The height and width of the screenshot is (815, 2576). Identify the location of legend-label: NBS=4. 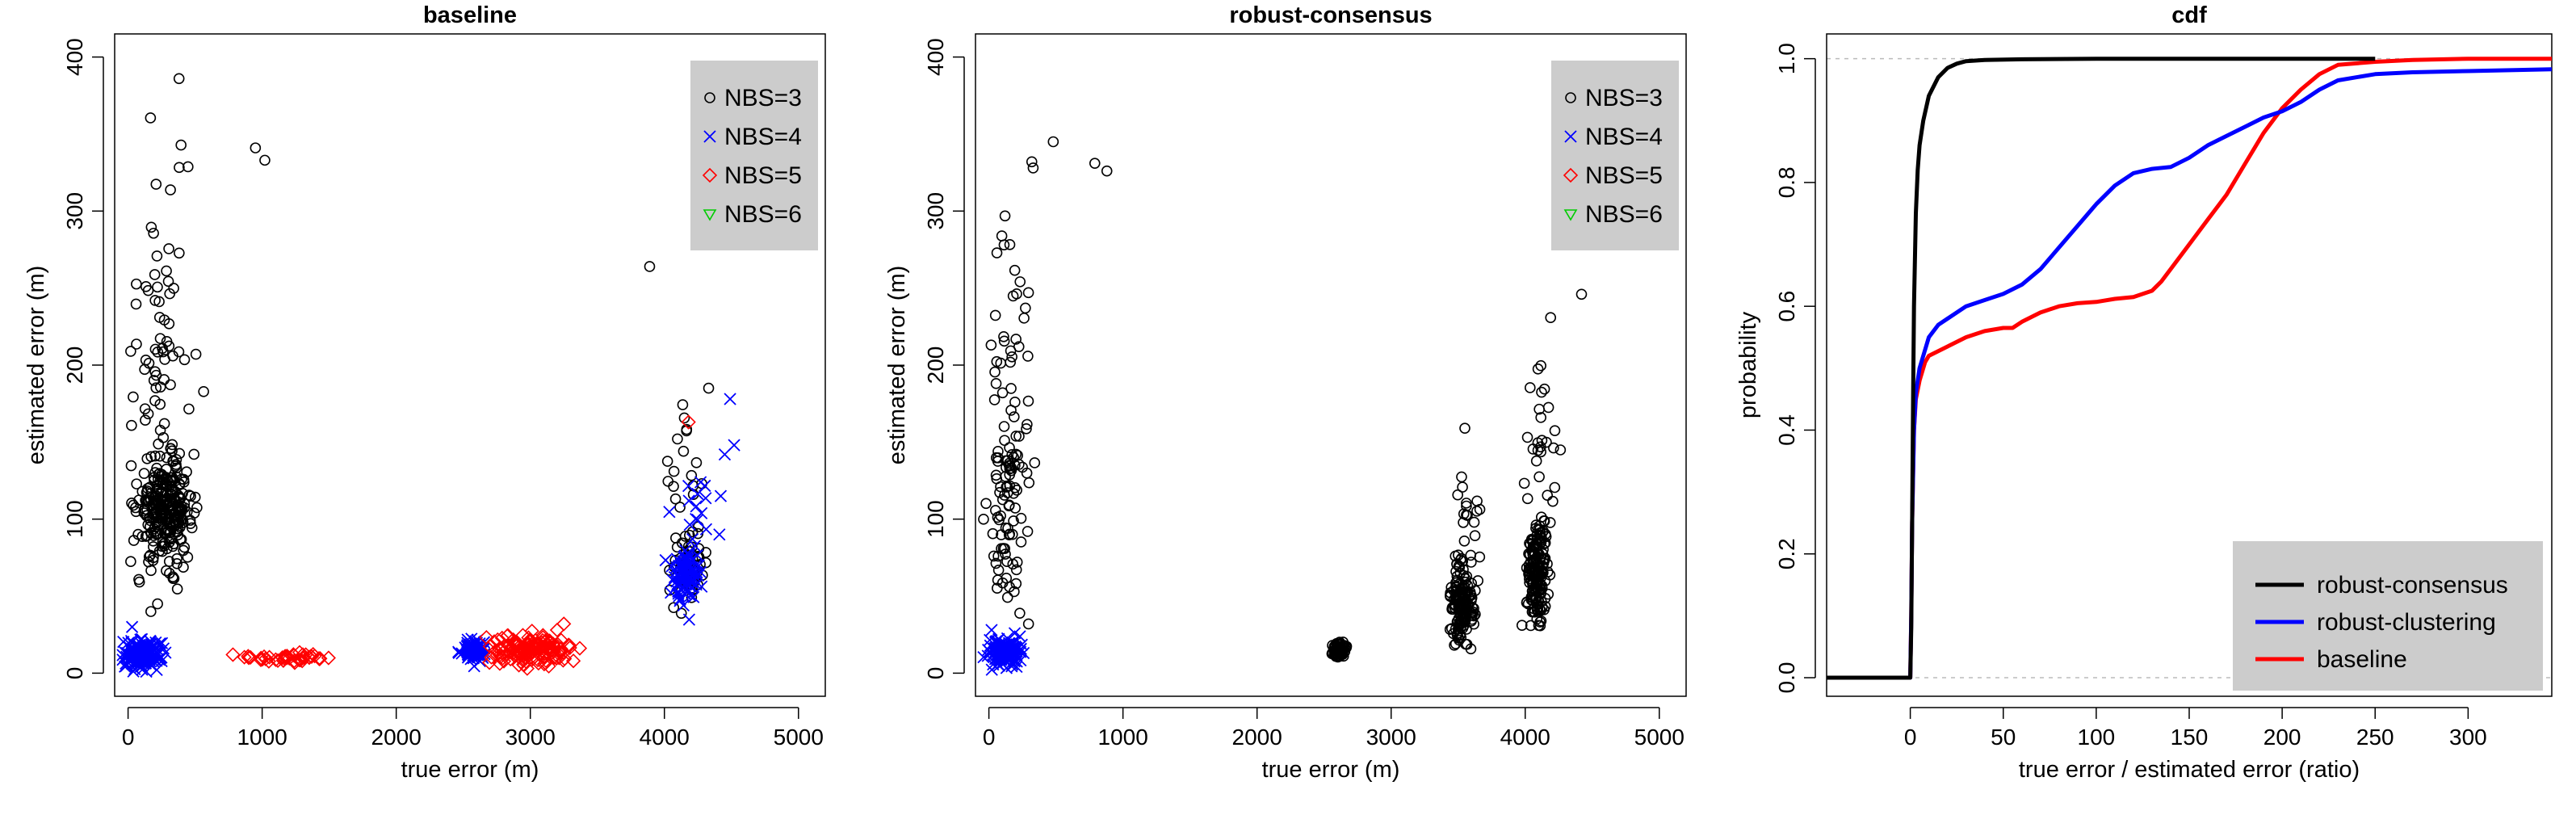
(763, 137).